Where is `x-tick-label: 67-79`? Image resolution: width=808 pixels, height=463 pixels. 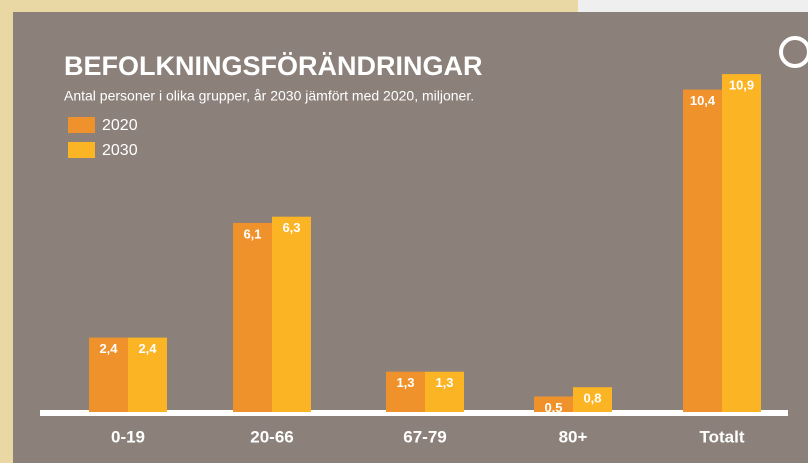
x-tick-label: 67-79 is located at coordinates (424, 436).